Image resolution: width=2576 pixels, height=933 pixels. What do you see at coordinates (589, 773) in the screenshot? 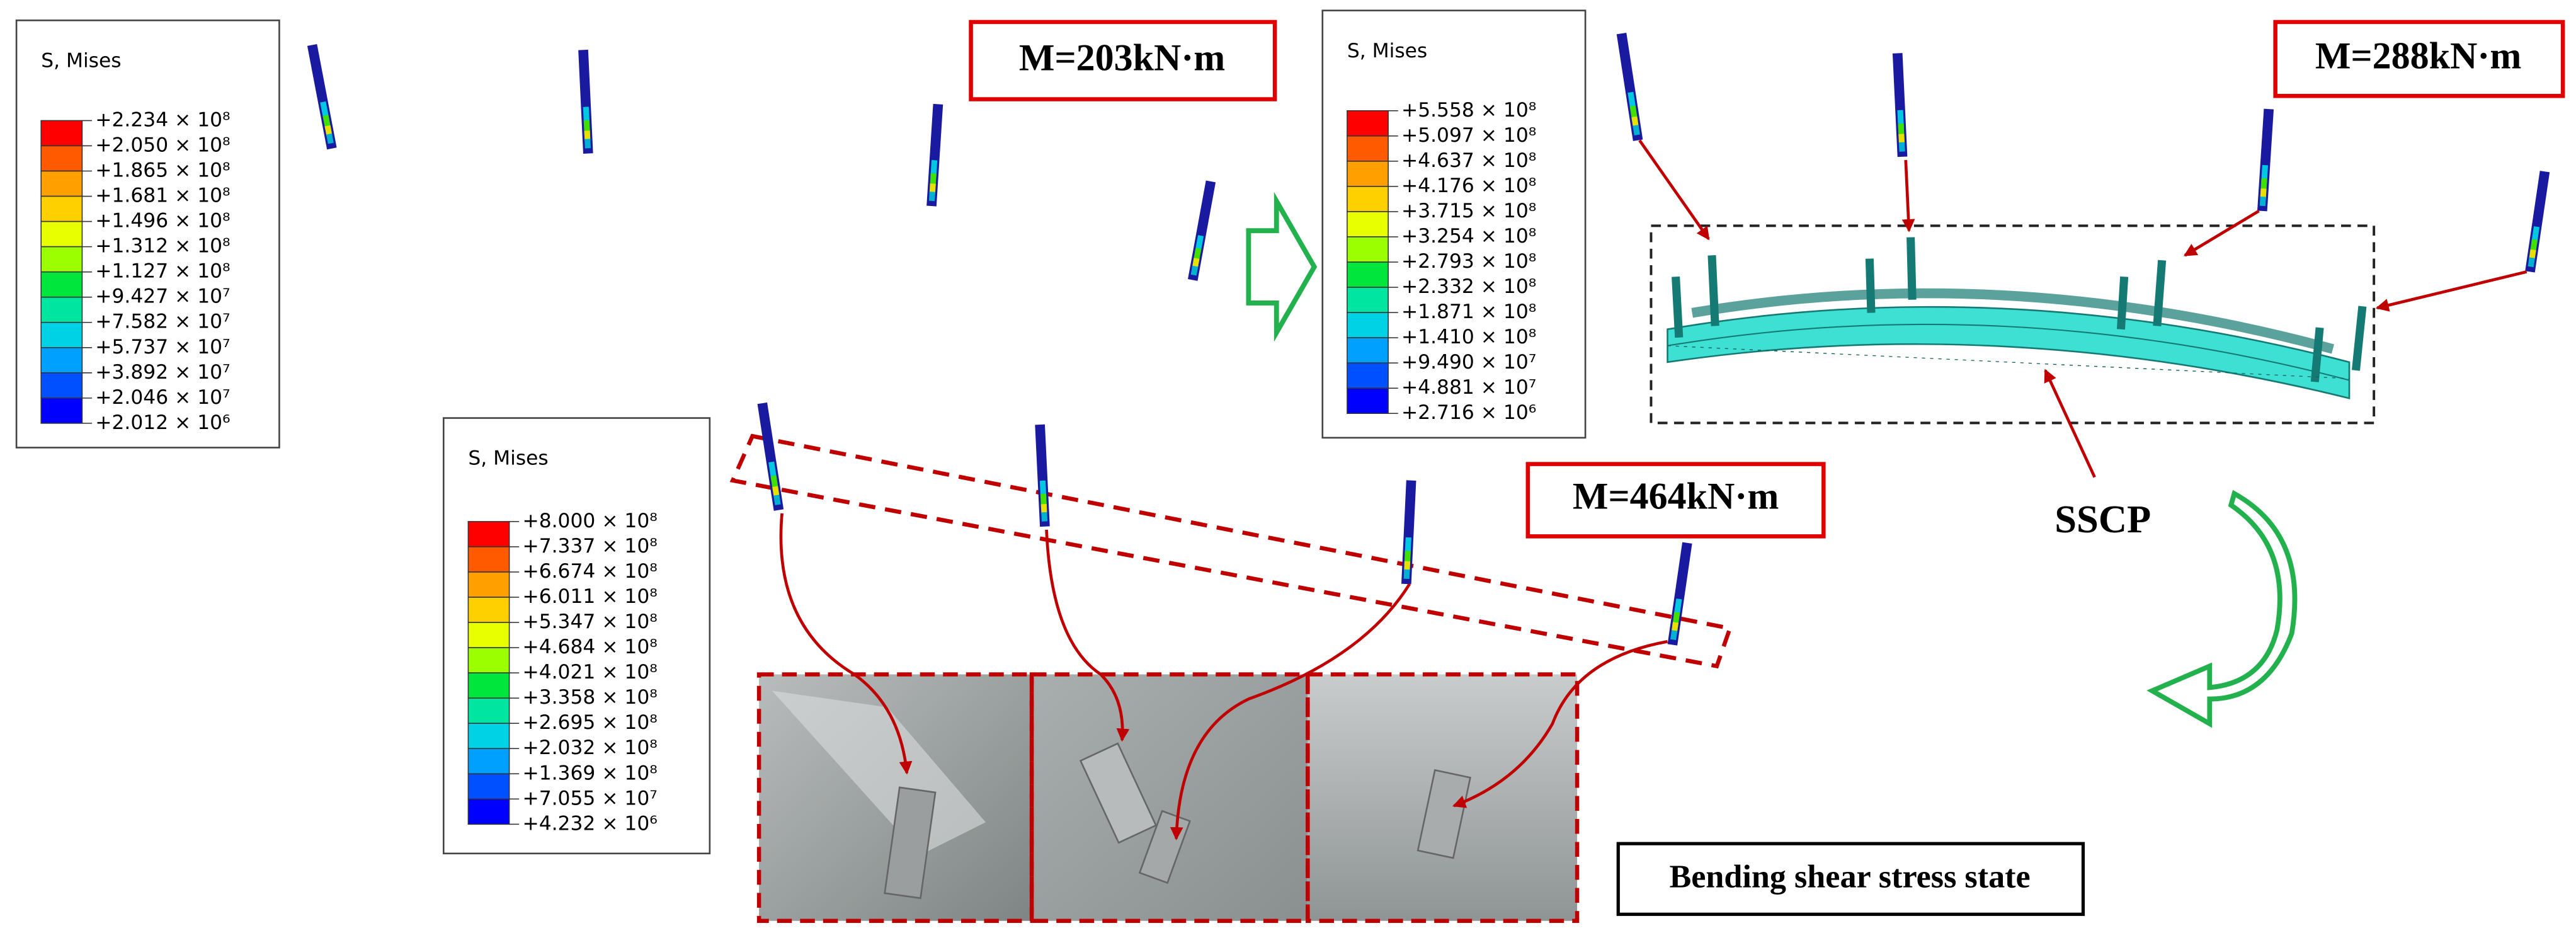
I see `legend-label: +1.369 × 10⁸` at bounding box center [589, 773].